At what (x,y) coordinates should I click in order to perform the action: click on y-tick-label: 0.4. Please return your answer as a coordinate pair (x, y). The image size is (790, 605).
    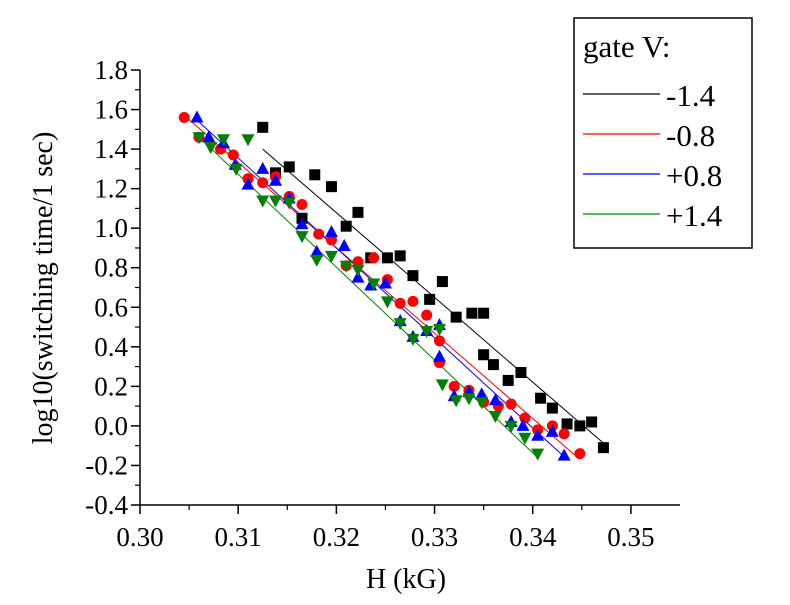
    Looking at the image, I should click on (111, 347).